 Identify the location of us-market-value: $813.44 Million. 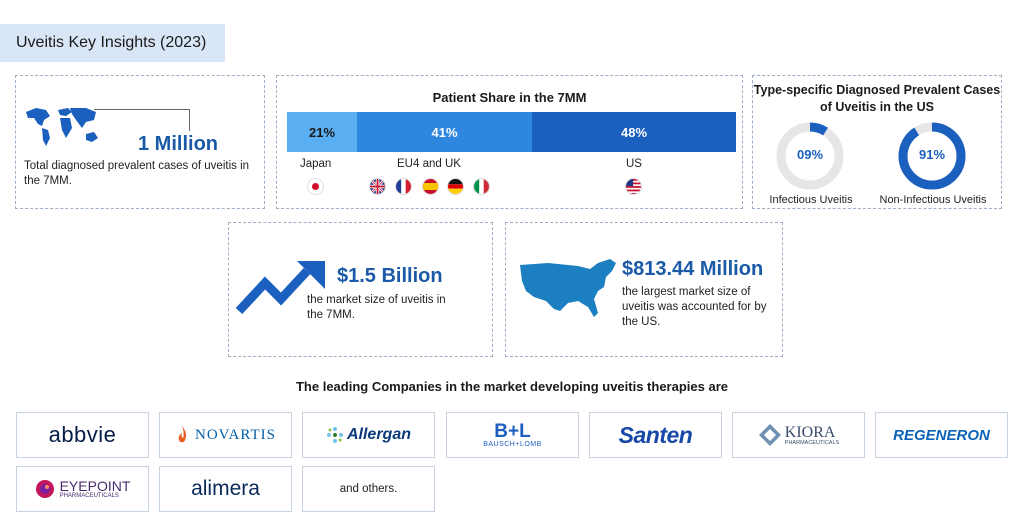
(693, 269).